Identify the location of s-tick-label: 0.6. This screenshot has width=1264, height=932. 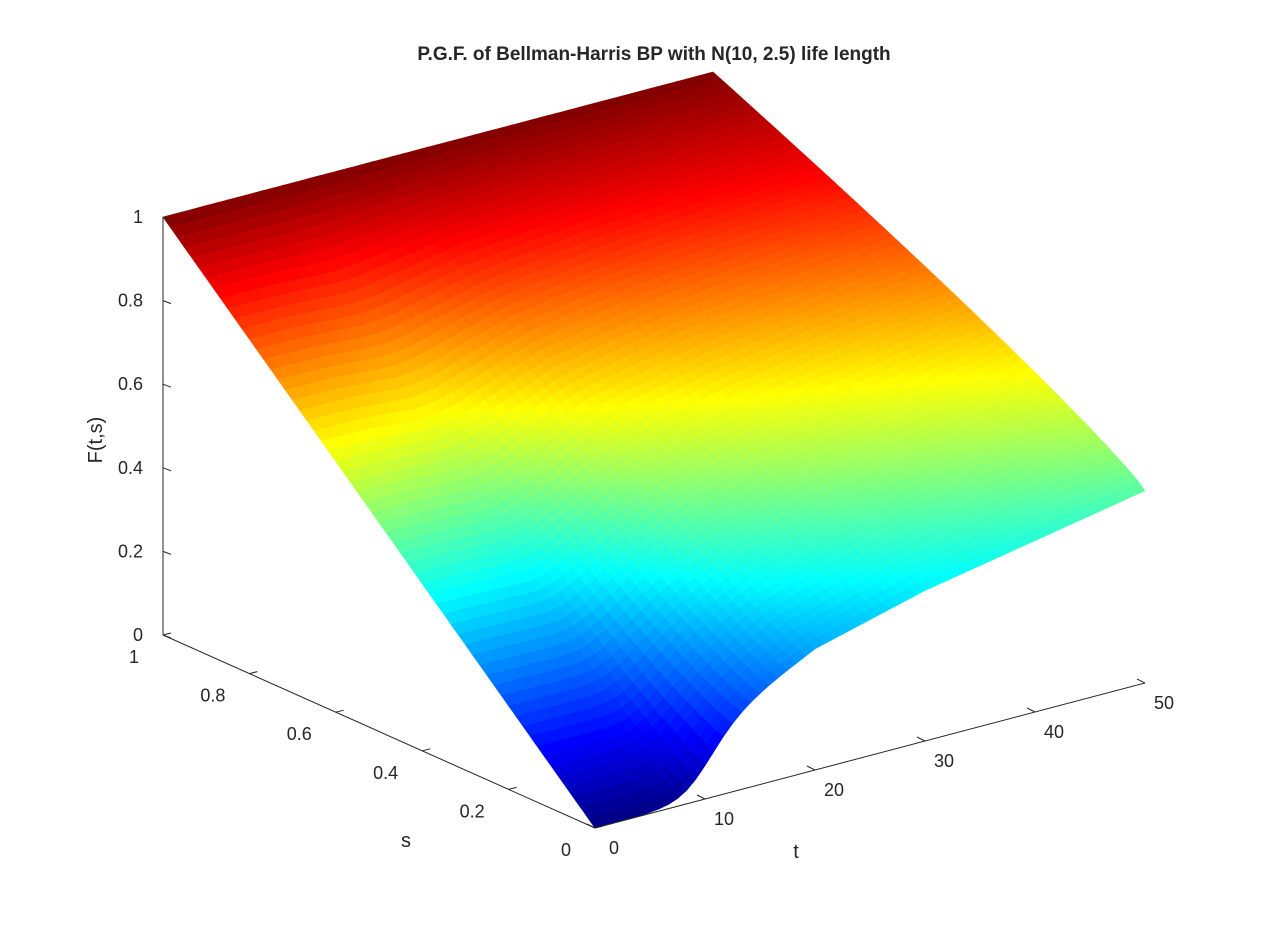
(299, 734).